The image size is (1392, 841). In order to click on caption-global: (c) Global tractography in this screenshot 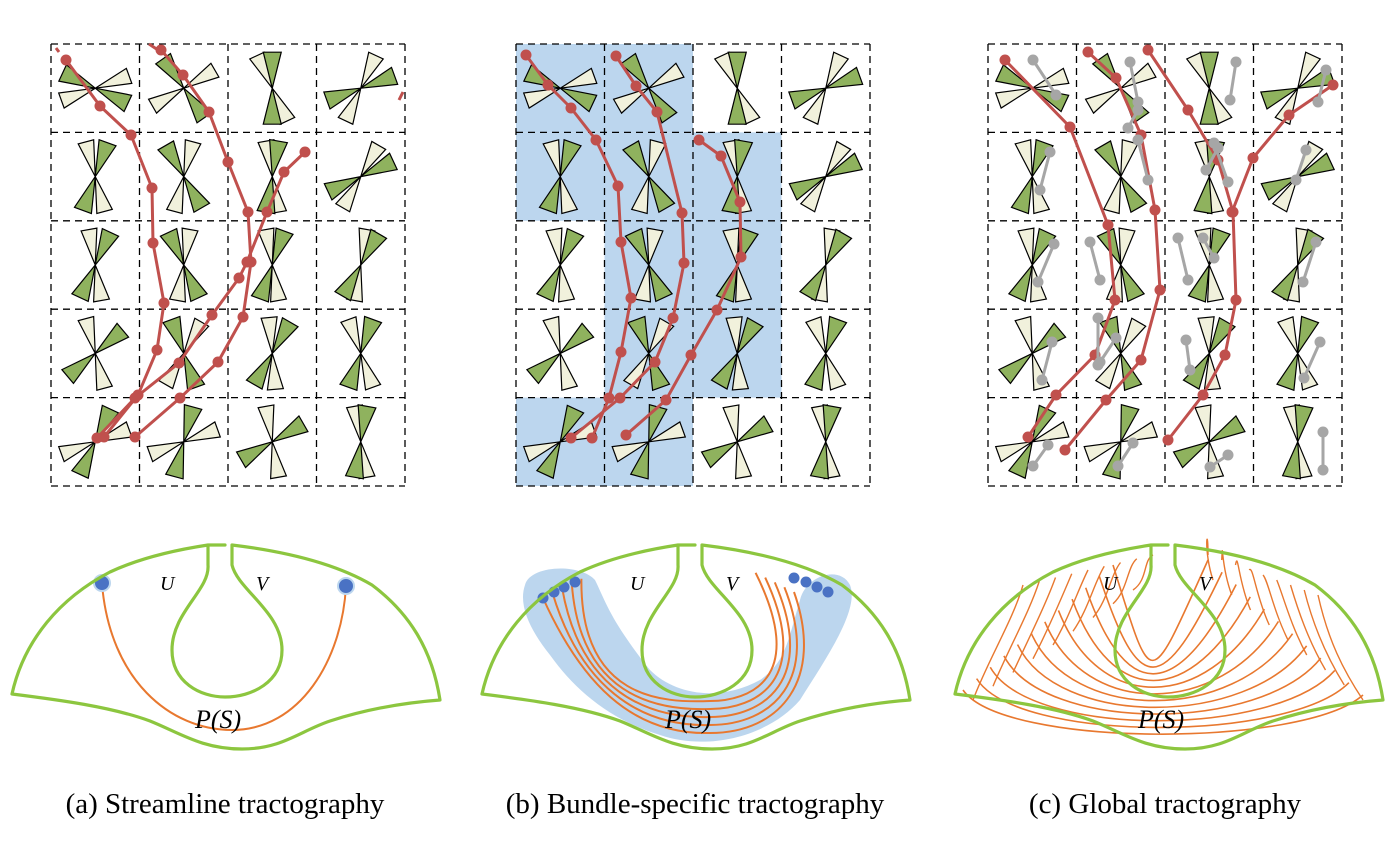, I will do `click(1165, 804)`.